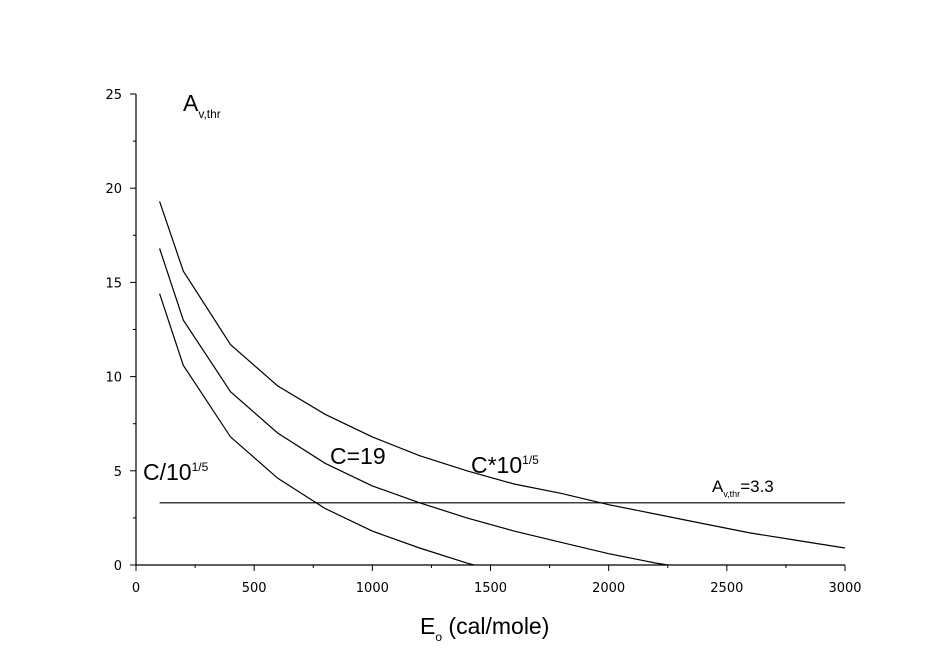 This screenshot has height=667, width=931. Describe the element at coordinates (209, 114) in the screenshot. I see `y-axis-label-sub: v,thr` at that location.